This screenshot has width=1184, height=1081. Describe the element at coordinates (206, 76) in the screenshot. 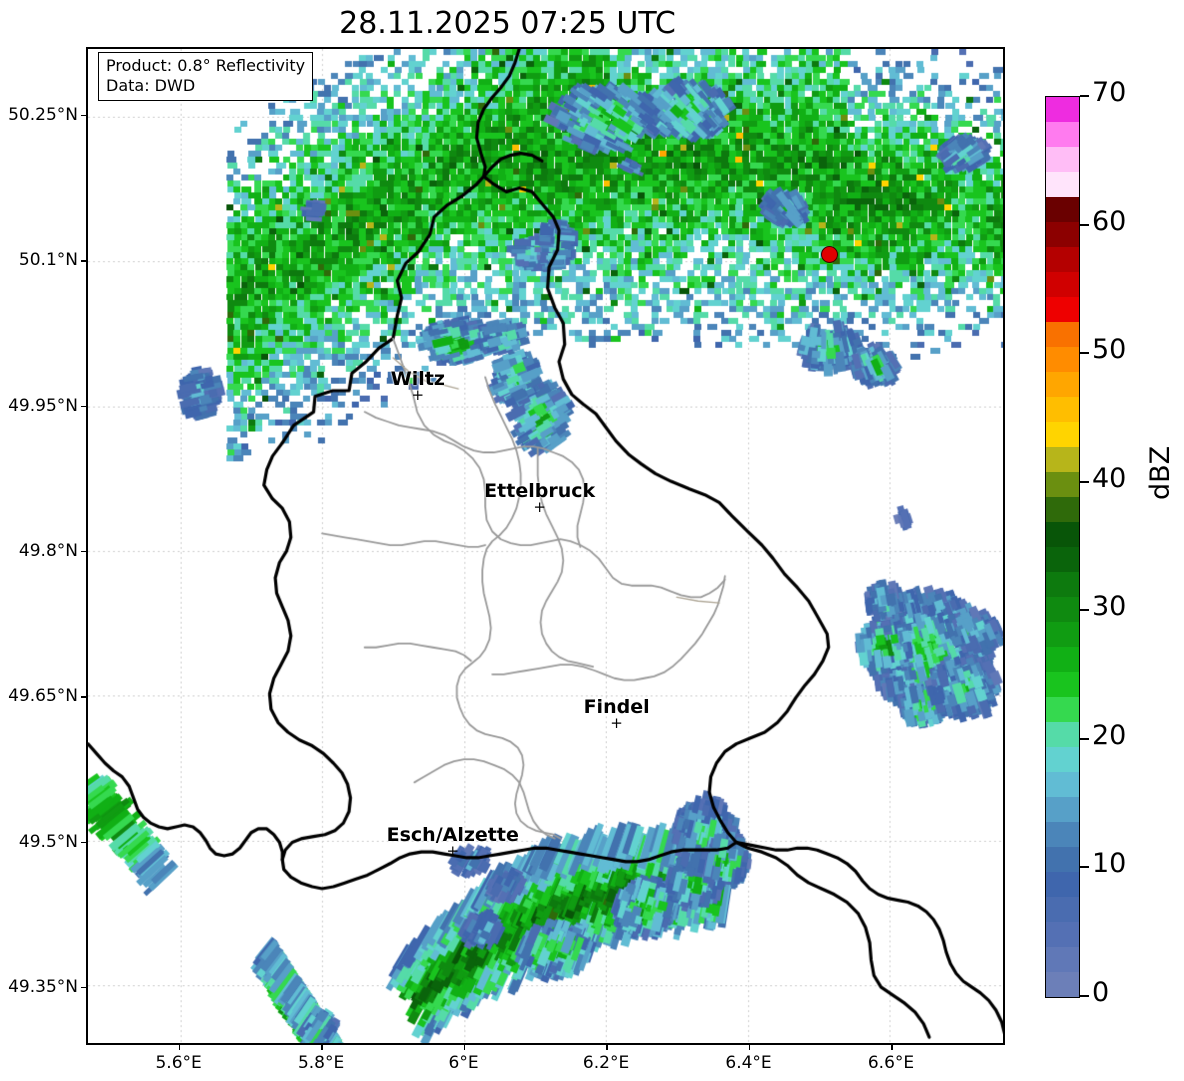

I see `product-info-box: Product: 0.8° Reflectivity Data: DWD` at that location.